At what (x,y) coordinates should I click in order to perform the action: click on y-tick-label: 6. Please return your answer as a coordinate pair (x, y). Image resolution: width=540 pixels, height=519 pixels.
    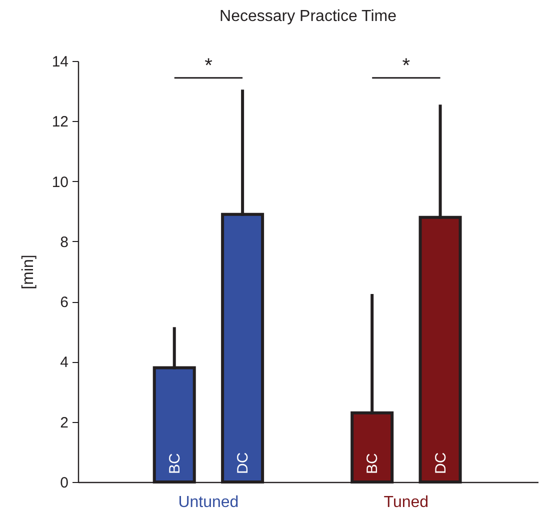
    Looking at the image, I should click on (64, 303).